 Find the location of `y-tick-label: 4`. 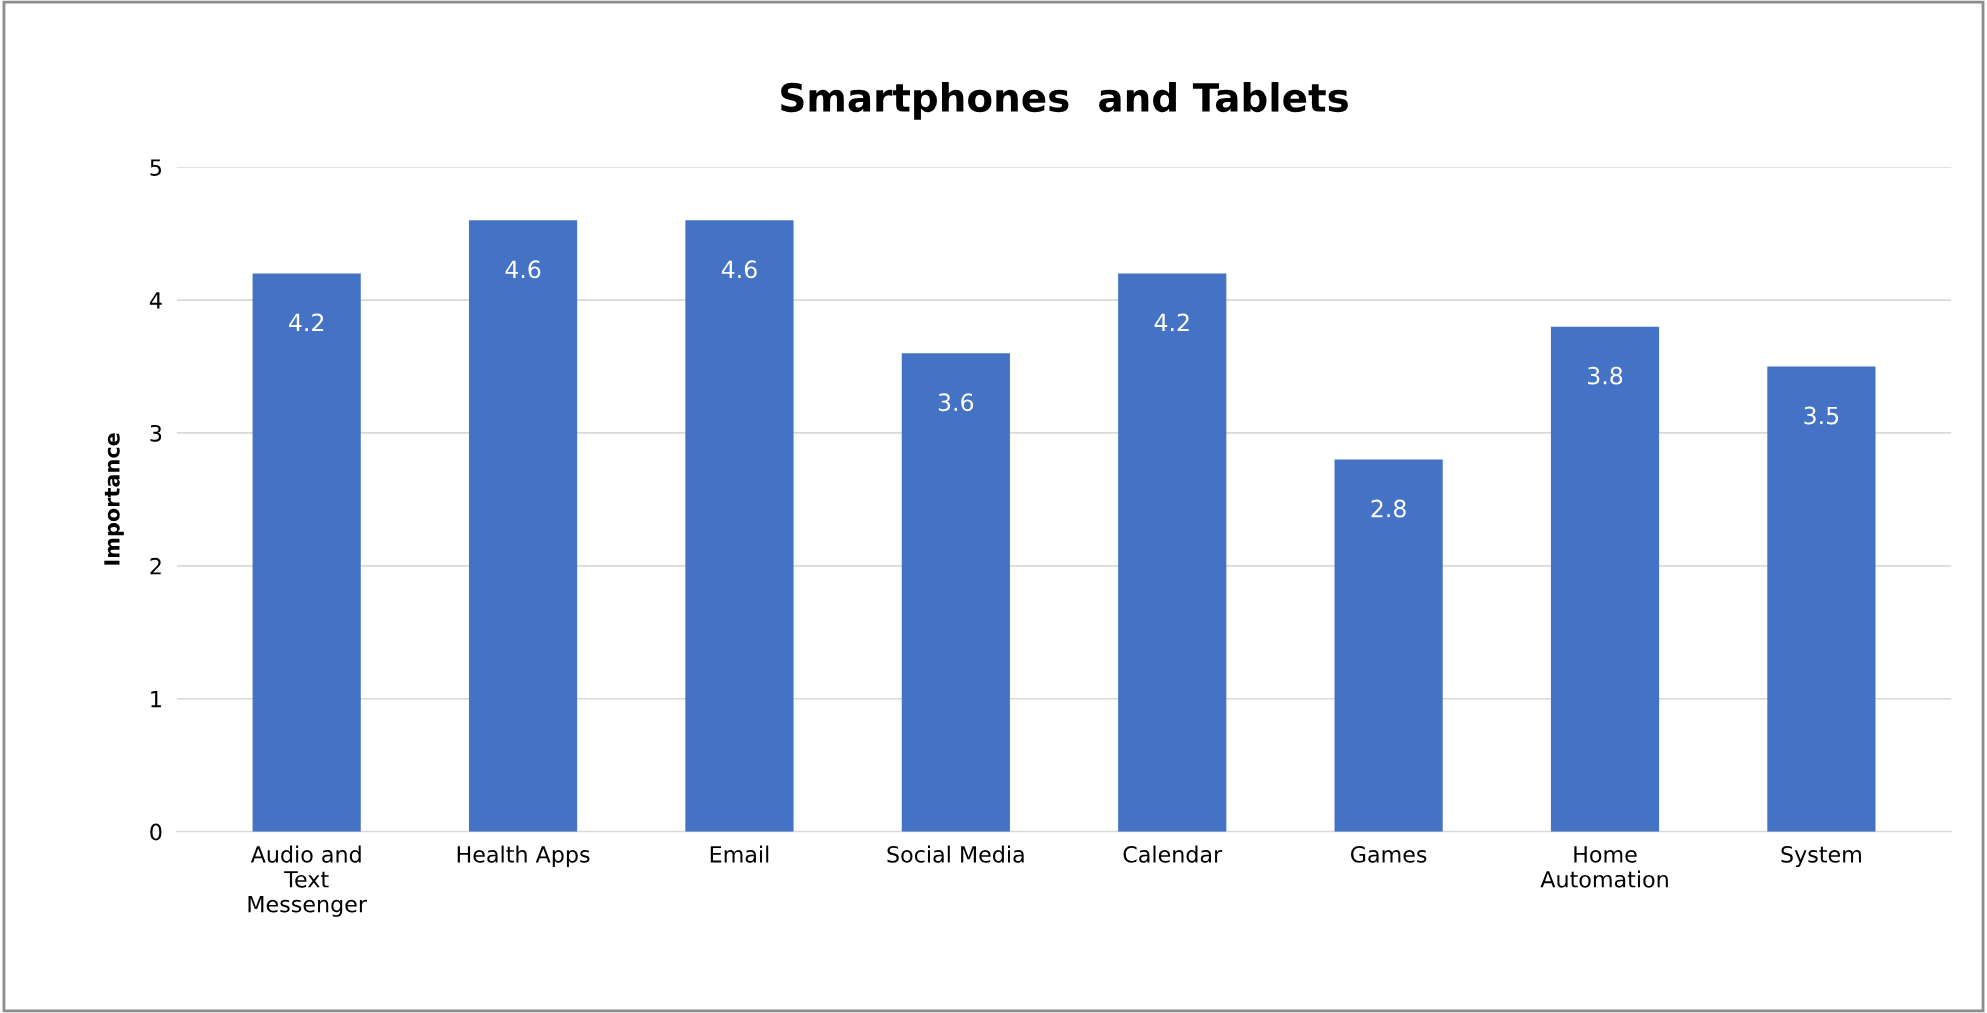

y-tick-label: 4 is located at coordinates (155, 300).